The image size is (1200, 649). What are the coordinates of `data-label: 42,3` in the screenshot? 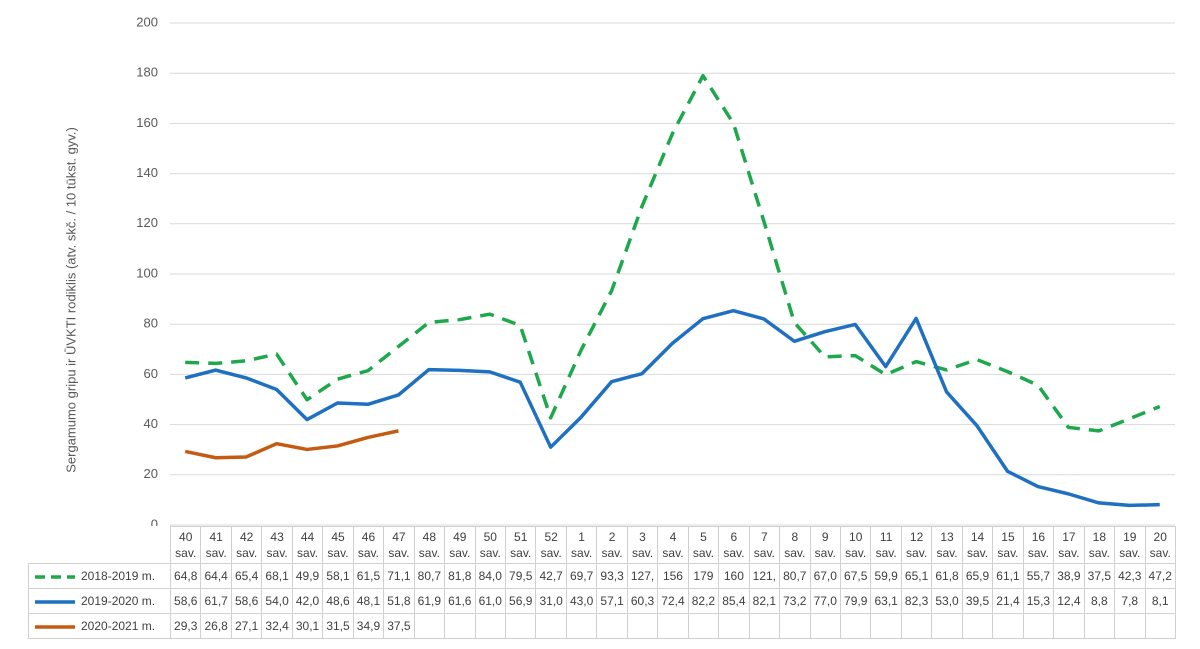 It's located at (1130, 576).